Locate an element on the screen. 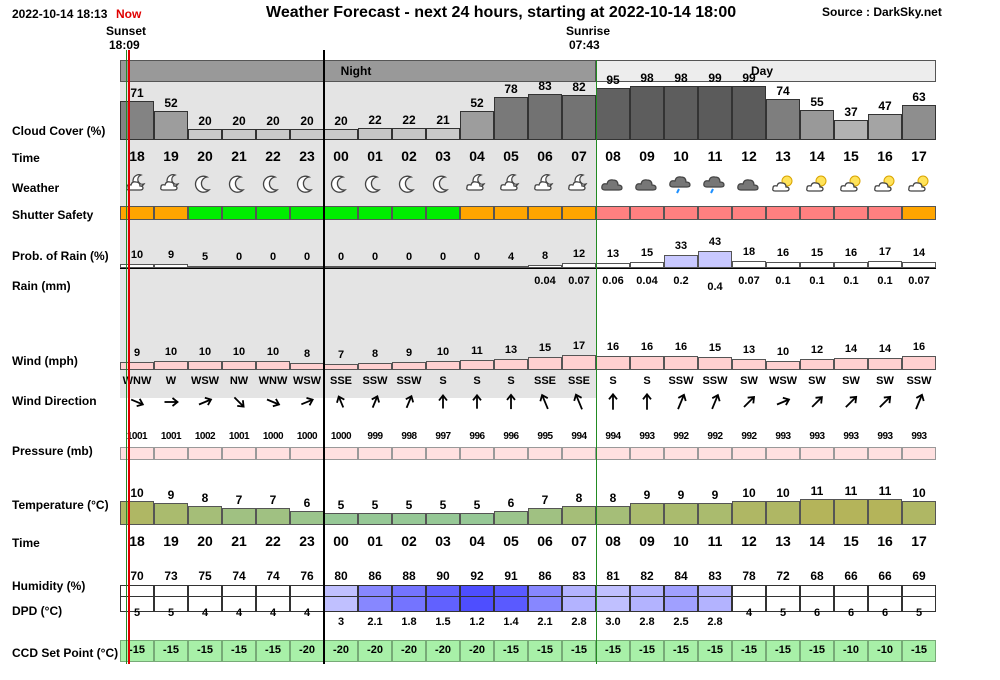 This screenshot has height=680, width=1000. wind-value: 15 is located at coordinates (545, 347).